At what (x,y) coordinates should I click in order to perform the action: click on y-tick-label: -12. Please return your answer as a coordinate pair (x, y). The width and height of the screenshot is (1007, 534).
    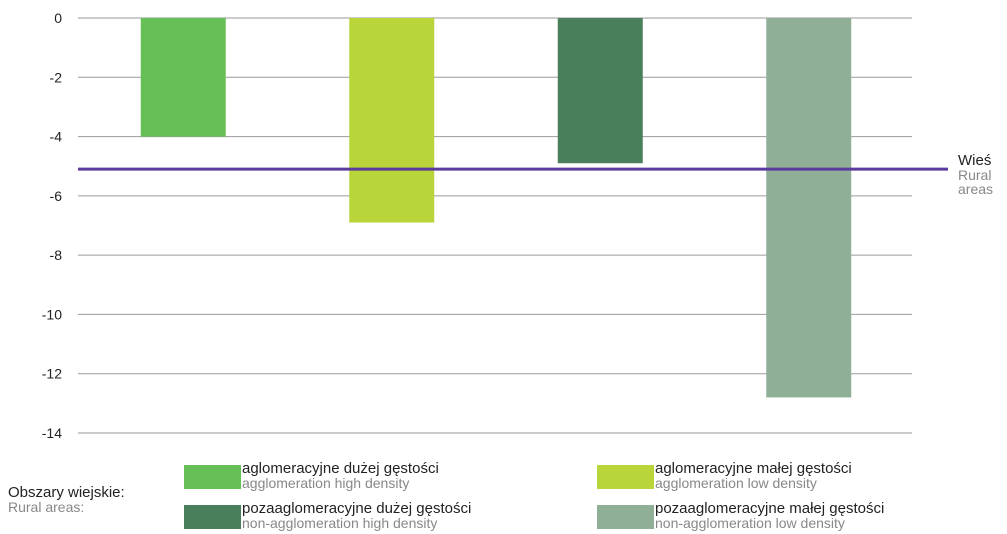
    Looking at the image, I should click on (52, 374).